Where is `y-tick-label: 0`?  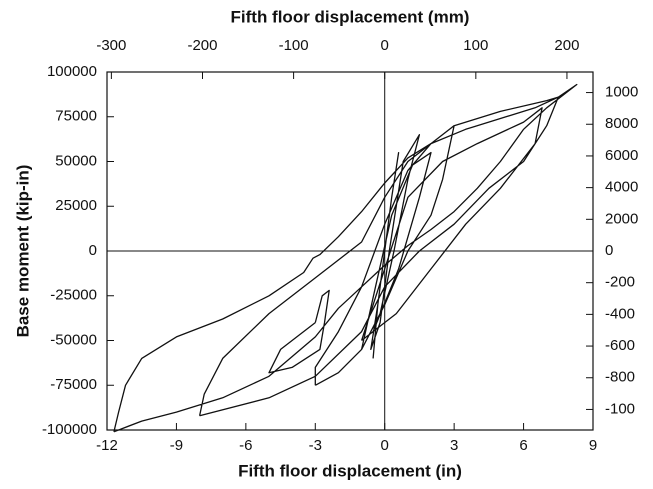 y-tick-label: 0 is located at coordinates (93, 250).